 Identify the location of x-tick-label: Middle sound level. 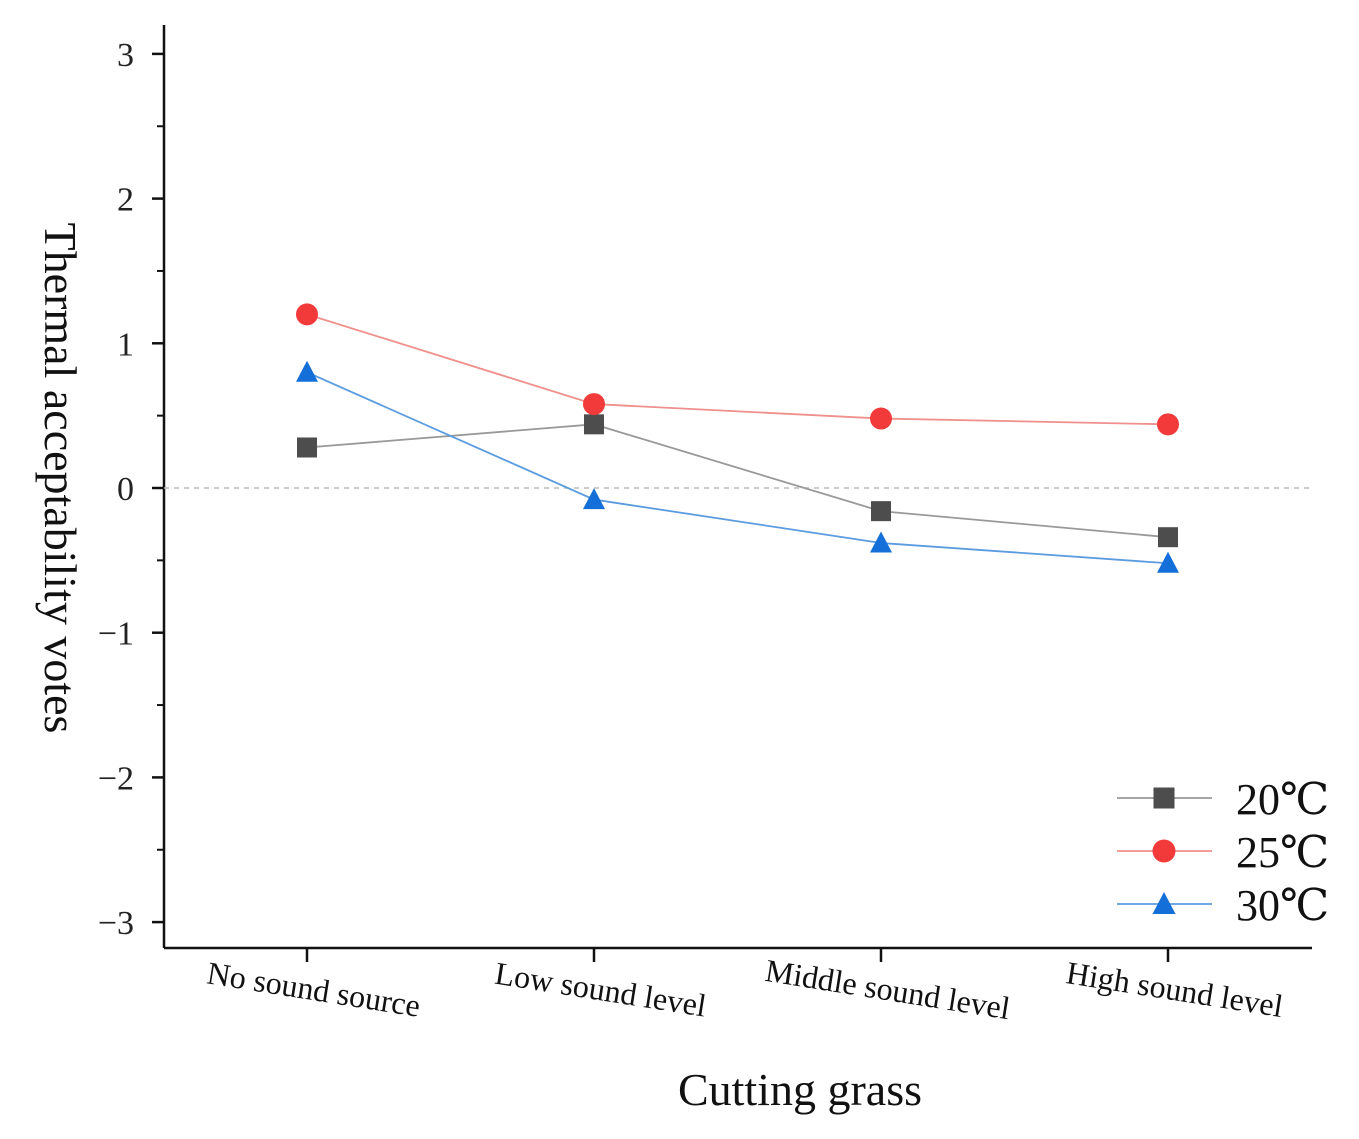
(888, 989).